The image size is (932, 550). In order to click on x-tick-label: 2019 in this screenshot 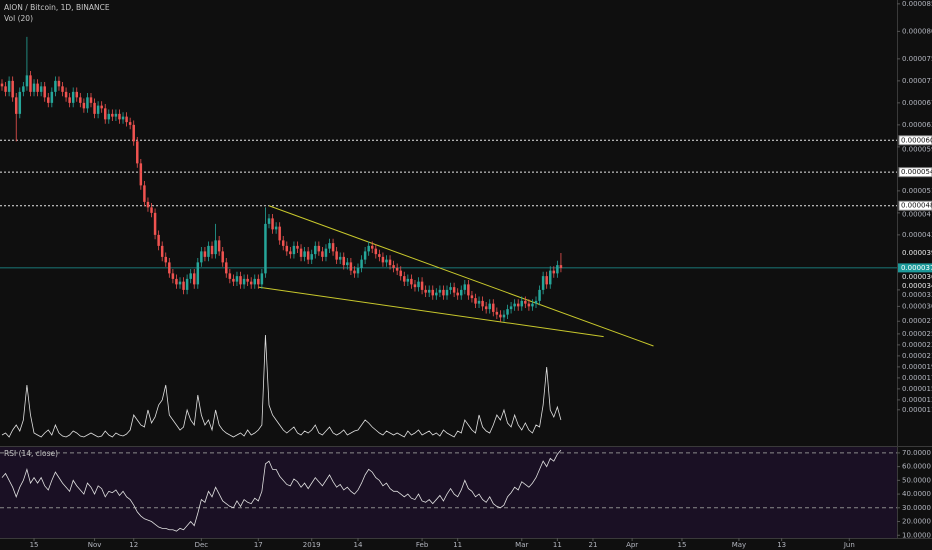, I will do `click(312, 545)`.